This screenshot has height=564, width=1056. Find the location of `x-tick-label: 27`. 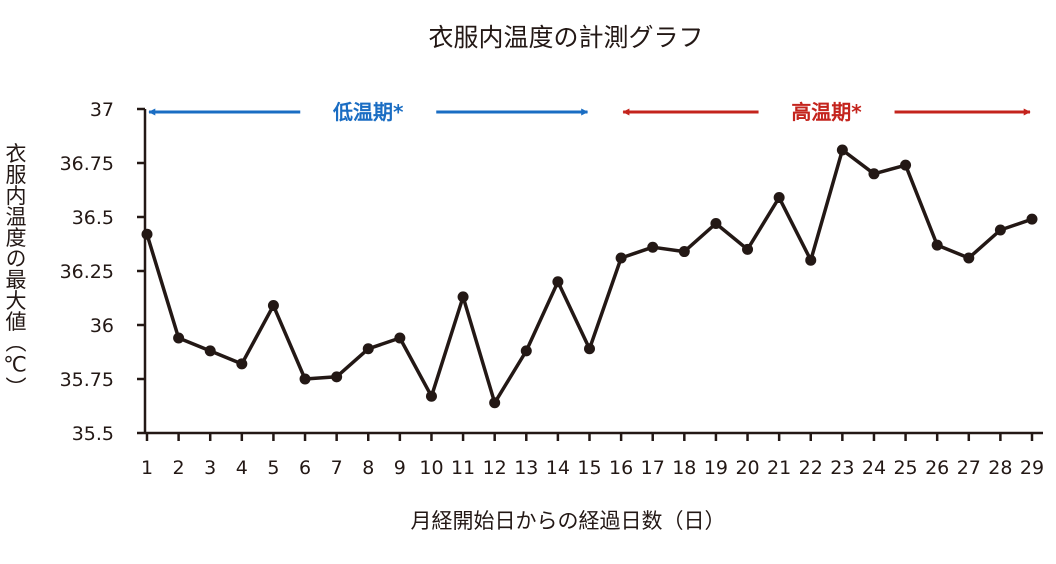

x-tick-label: 27 is located at coordinates (969, 468).